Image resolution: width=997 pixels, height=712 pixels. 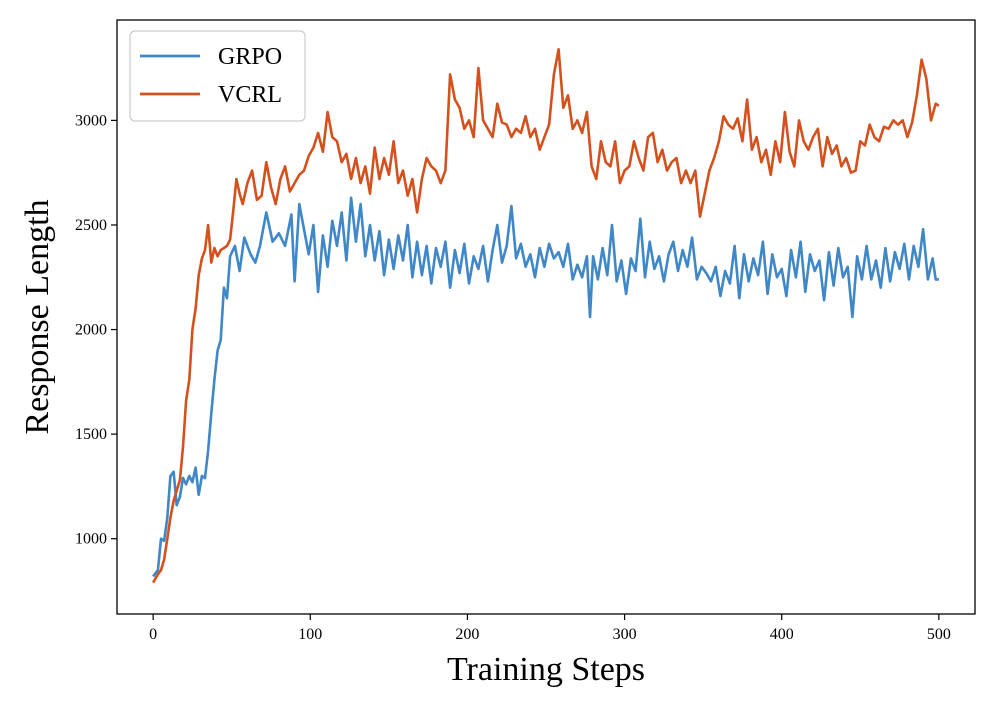 I want to click on y-axis-label: Response Length, so click(x=37, y=316).